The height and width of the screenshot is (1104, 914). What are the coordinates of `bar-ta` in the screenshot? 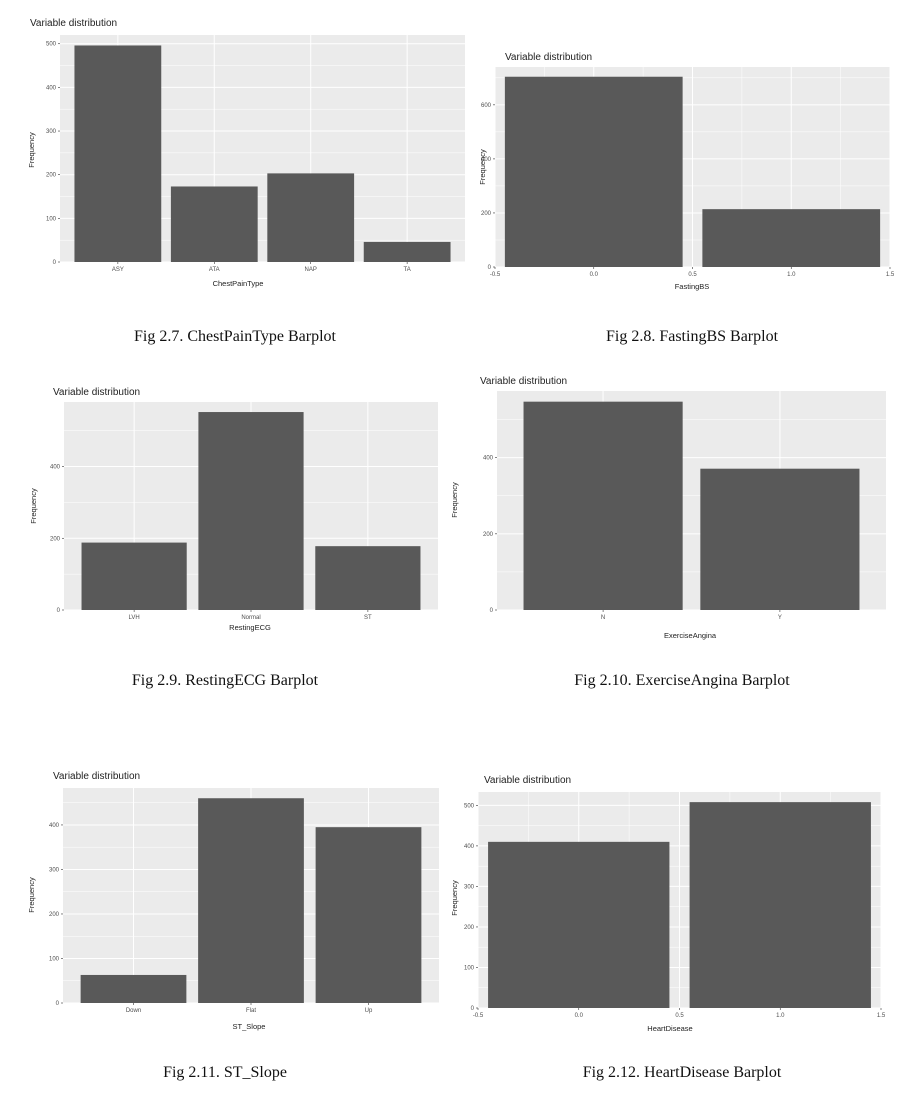 It's located at (407, 251).